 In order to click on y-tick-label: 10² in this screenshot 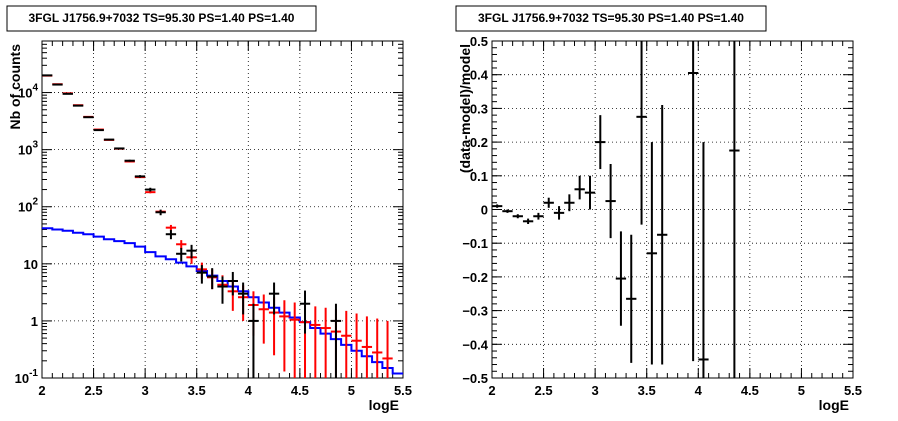, I will do `click(28, 206)`.